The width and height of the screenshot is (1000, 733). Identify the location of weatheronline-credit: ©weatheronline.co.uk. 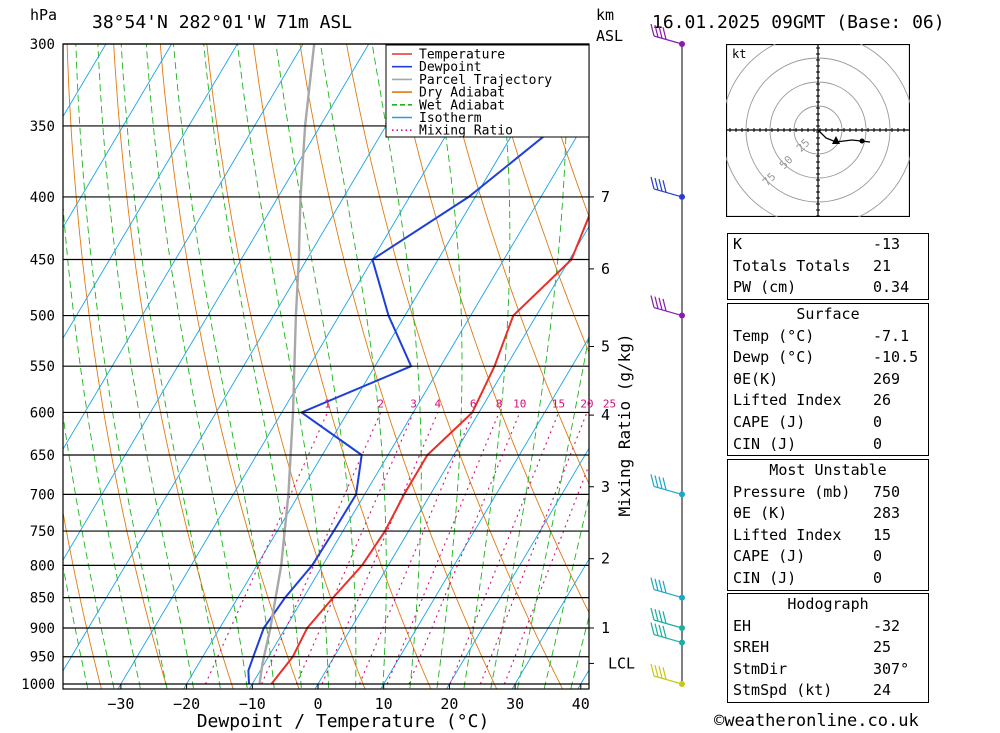
(816, 721).